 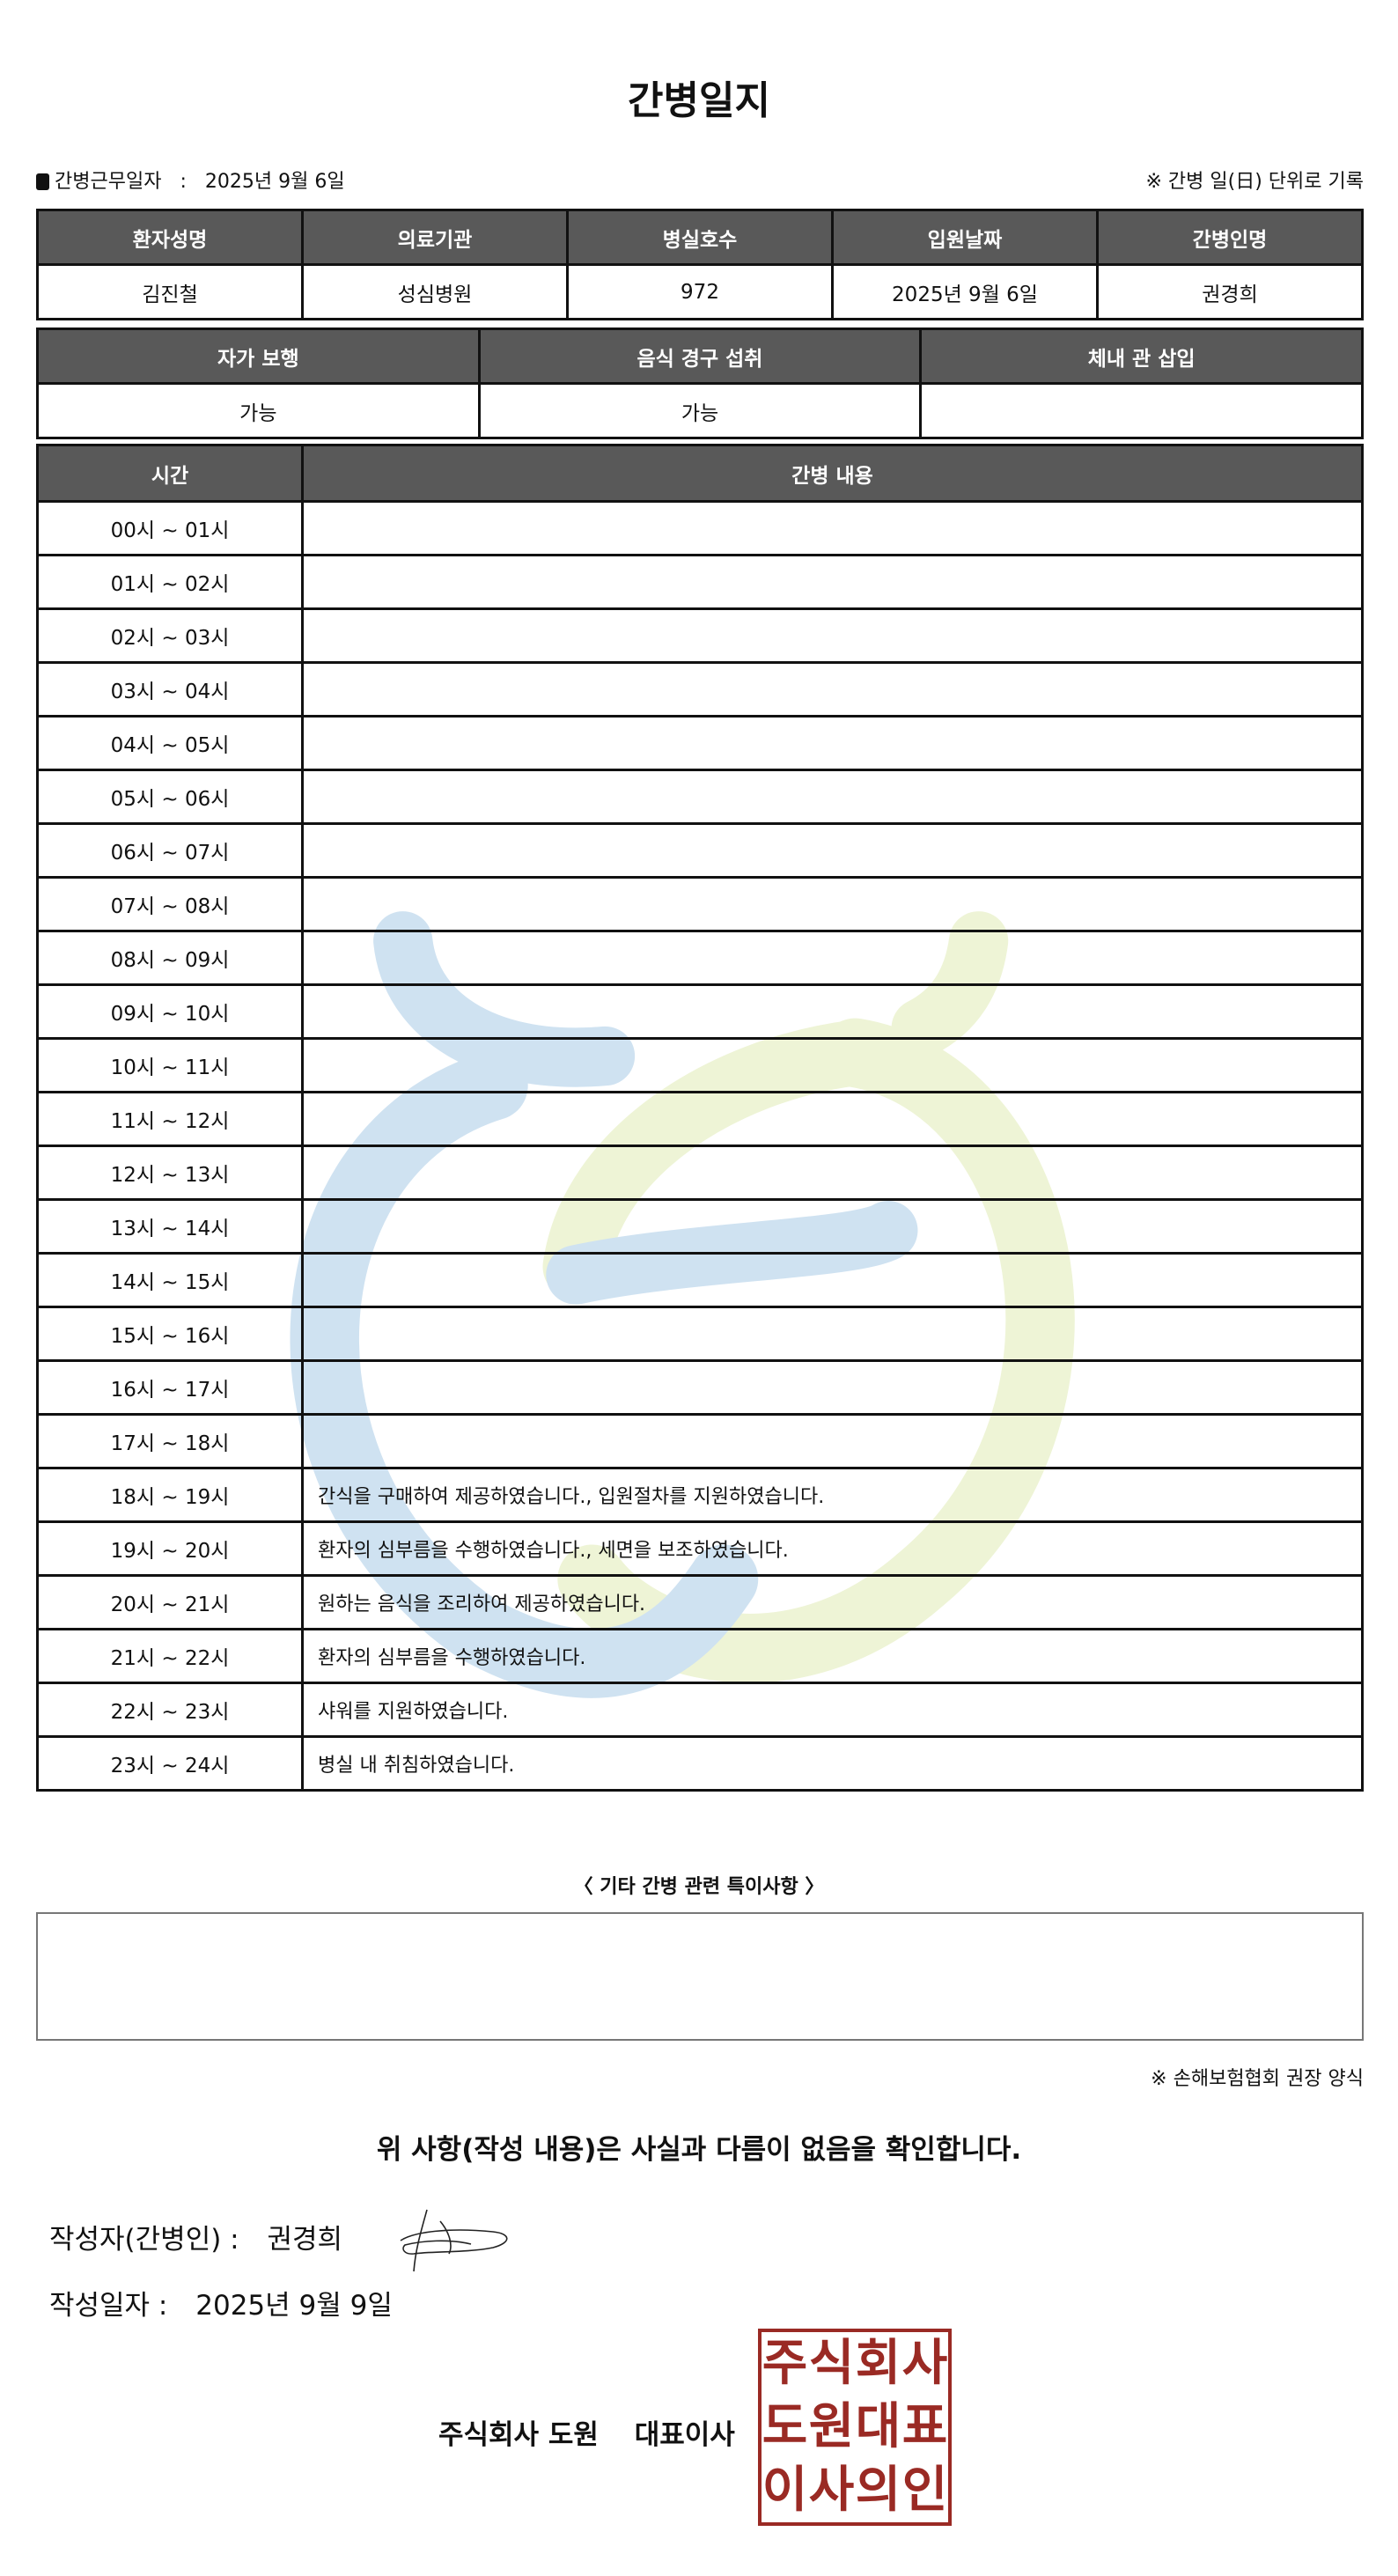 I want to click on time-slot: 19시 ~ 20시, so click(x=170, y=1549).